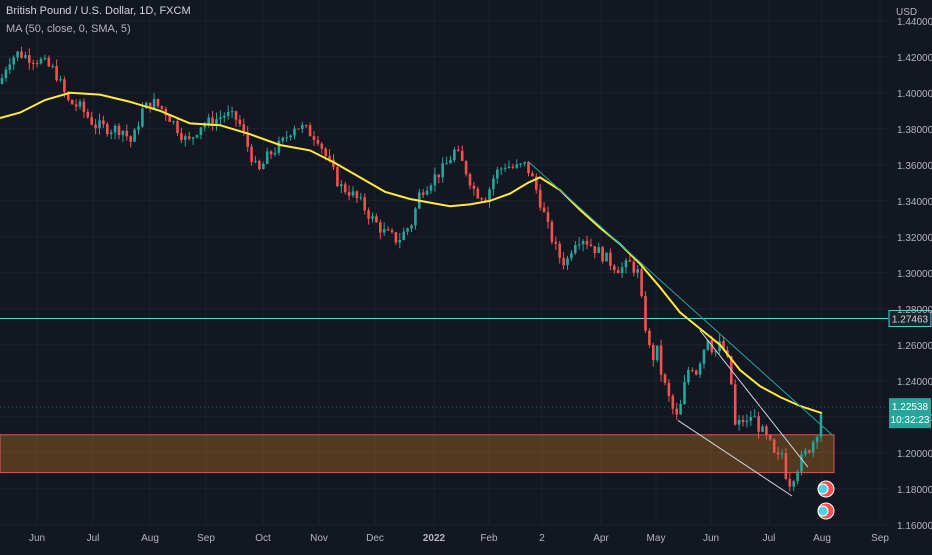 Image resolution: width=932 pixels, height=555 pixels. I want to click on time-tick-label: Sep, so click(880, 538).